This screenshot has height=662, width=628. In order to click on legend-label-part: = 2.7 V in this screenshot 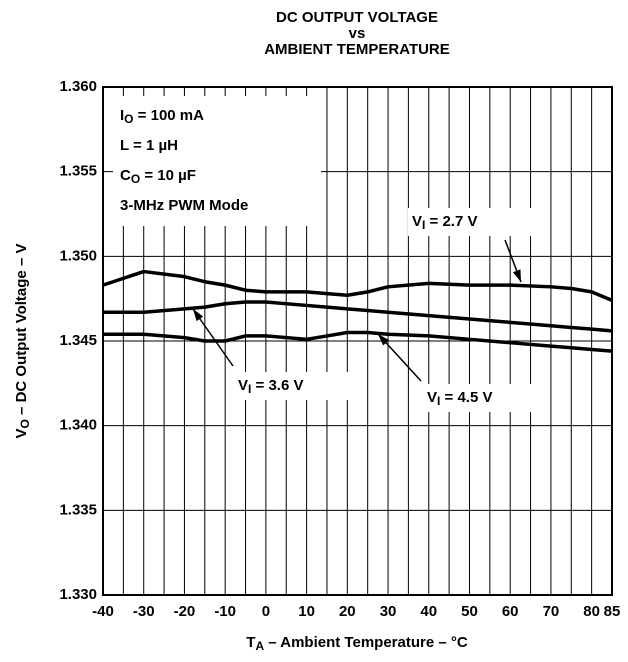, I will do `click(451, 221)`.